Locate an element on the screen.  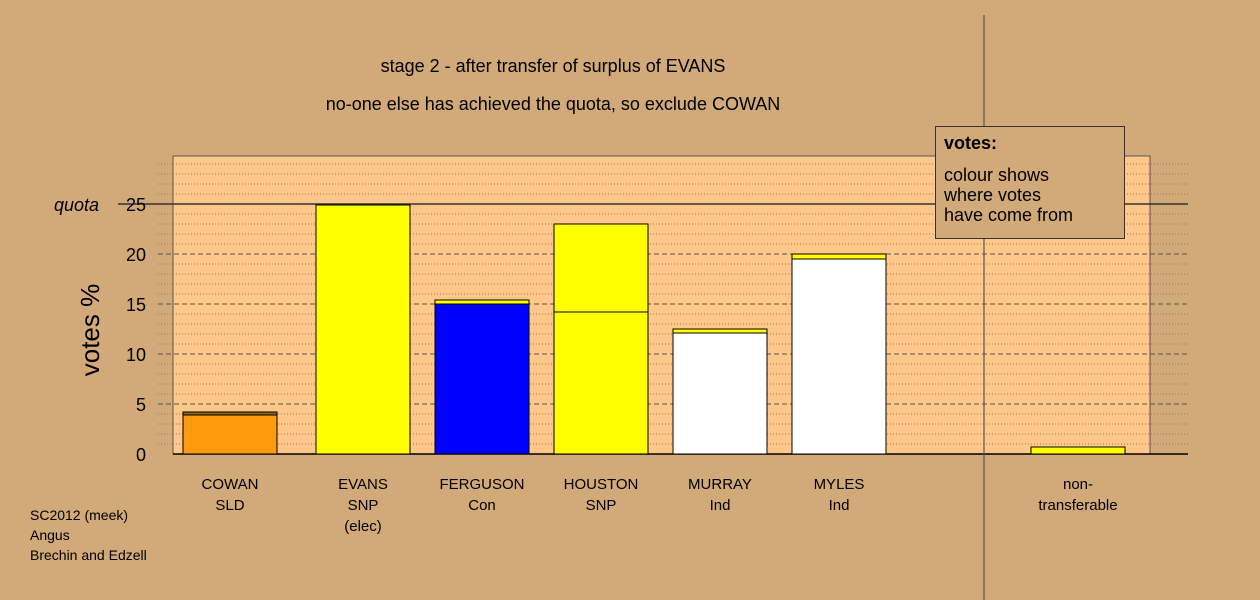
category-label: SLD is located at coordinates (229, 505).